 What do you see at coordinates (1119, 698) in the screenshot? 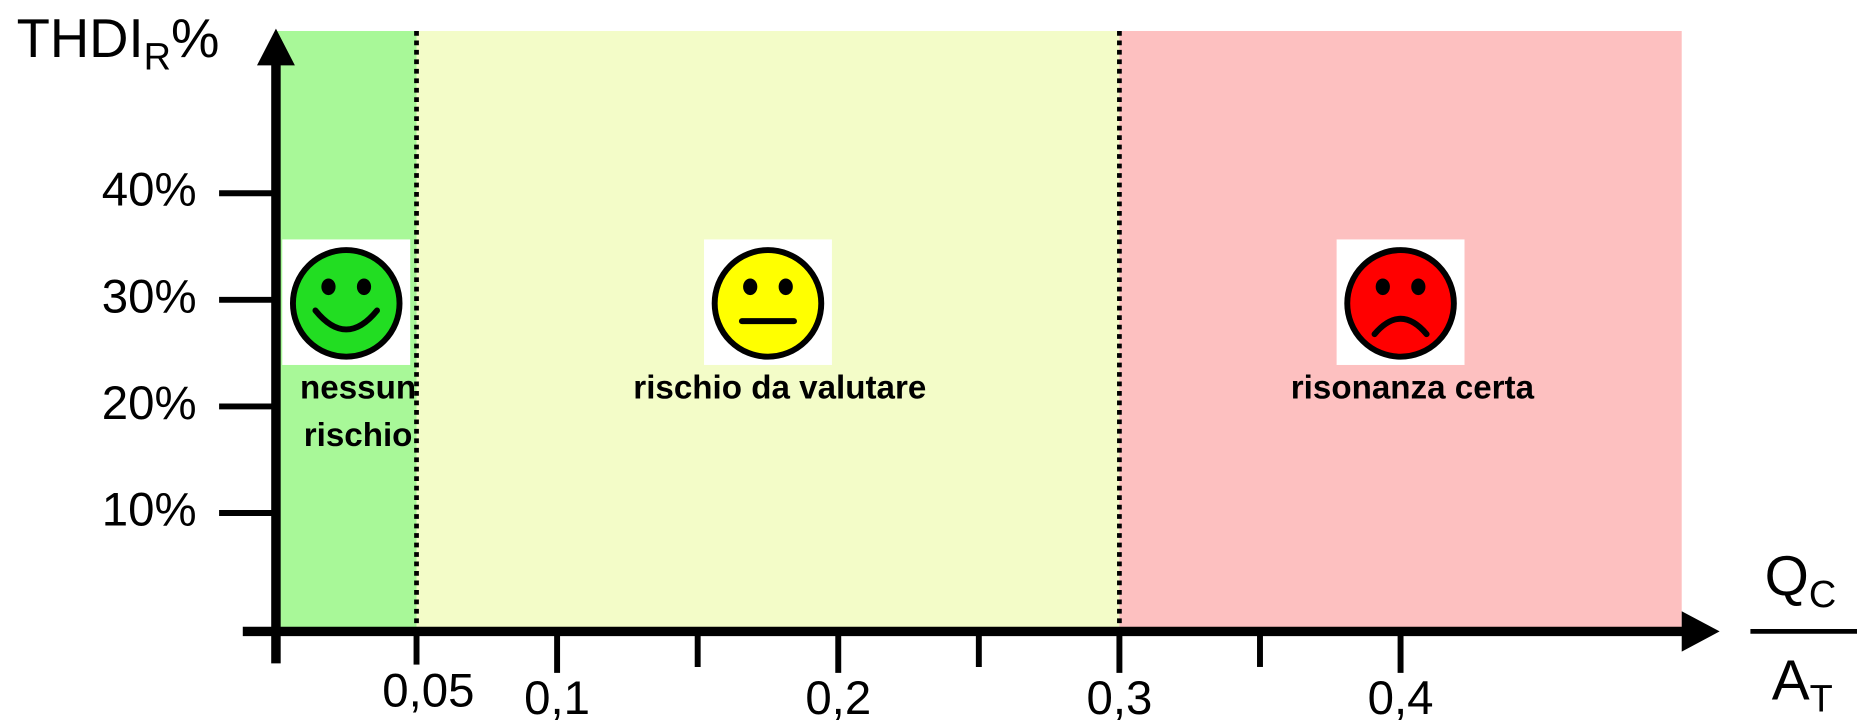
I see `x-tick-label: 0,3` at bounding box center [1119, 698].